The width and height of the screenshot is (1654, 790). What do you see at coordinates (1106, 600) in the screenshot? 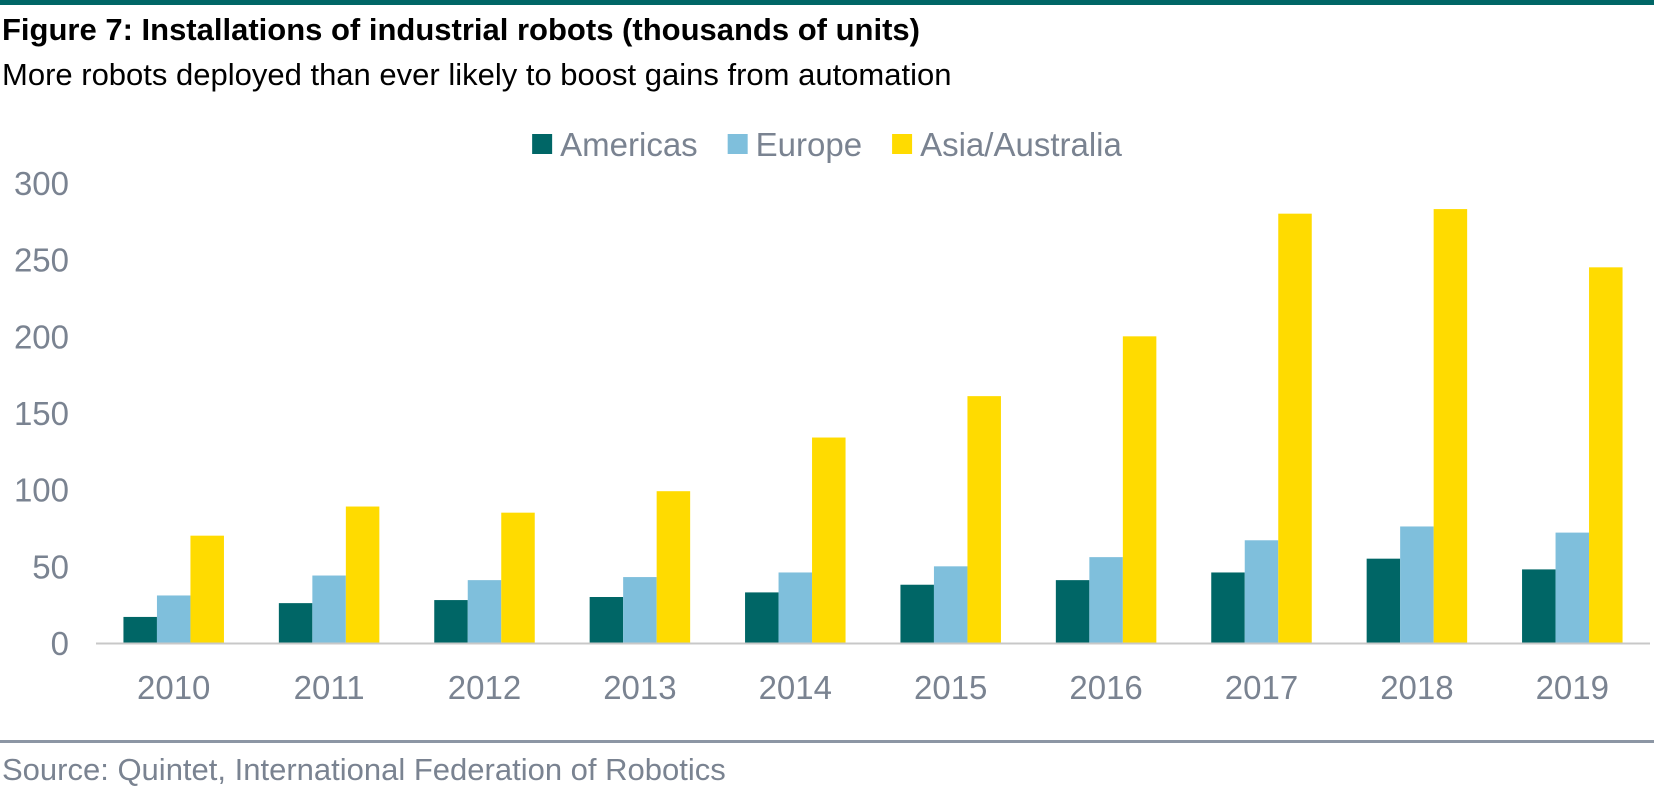
I see `bar-europe-2016` at bounding box center [1106, 600].